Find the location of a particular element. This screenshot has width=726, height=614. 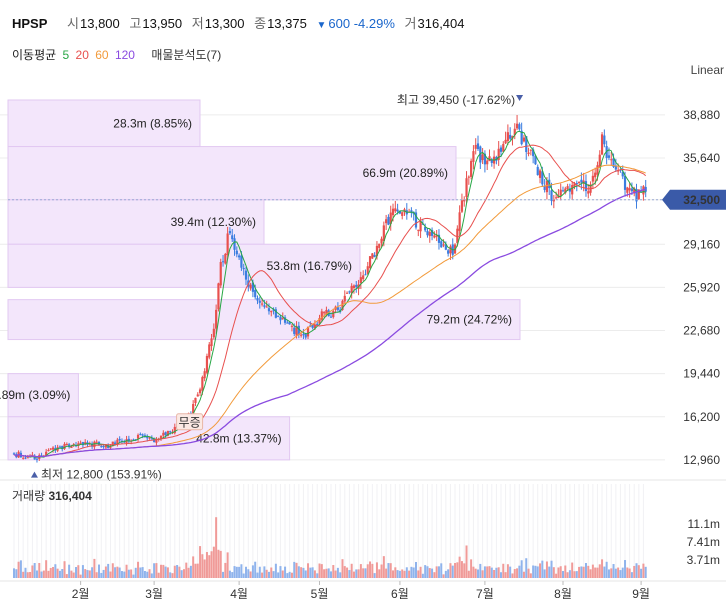

indicator-legend: 이동평균 5 20 60 120 매물분석도(7) is located at coordinates (118, 54).